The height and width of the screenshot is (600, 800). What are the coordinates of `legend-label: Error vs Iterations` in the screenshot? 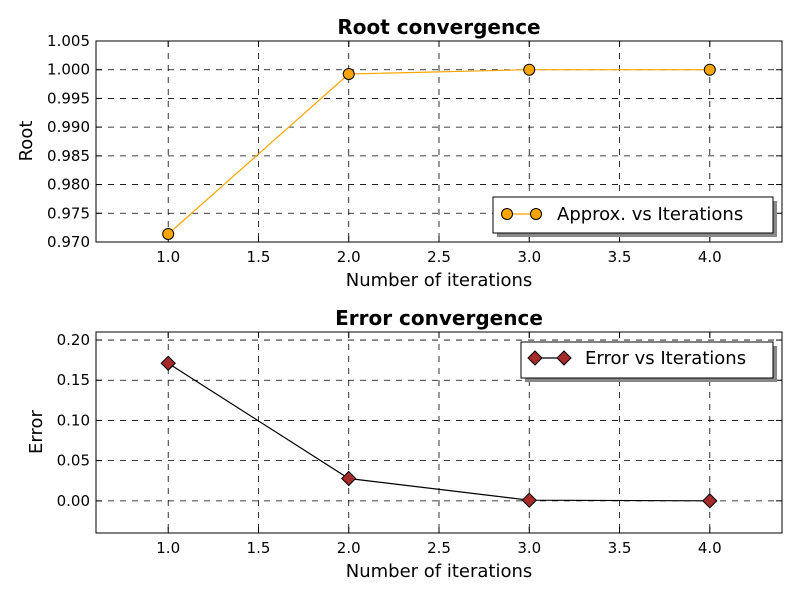 It's located at (665, 358).